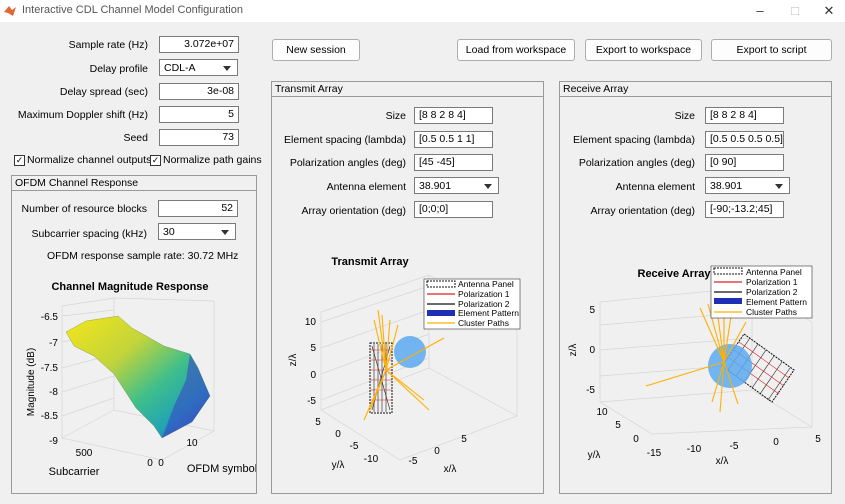 The height and width of the screenshot is (504, 845). What do you see at coordinates (744, 115) in the screenshot?
I see `rx-size-field: [8 8 2 8 4]` at bounding box center [744, 115].